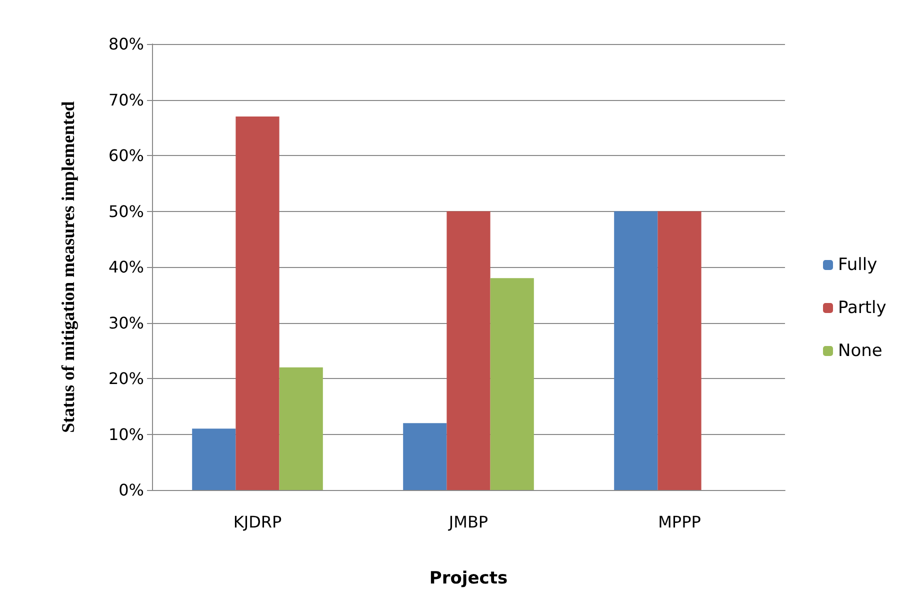 This screenshot has height=616, width=919. What do you see at coordinates (257, 522) in the screenshot?
I see `x-tick-label: KJDRP` at bounding box center [257, 522].